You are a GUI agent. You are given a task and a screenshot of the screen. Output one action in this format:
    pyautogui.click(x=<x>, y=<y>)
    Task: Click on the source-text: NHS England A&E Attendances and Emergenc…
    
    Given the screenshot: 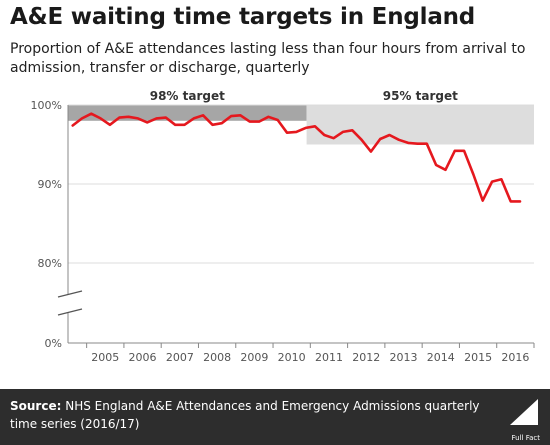 What is the action you would take?
    pyautogui.click(x=245, y=415)
    